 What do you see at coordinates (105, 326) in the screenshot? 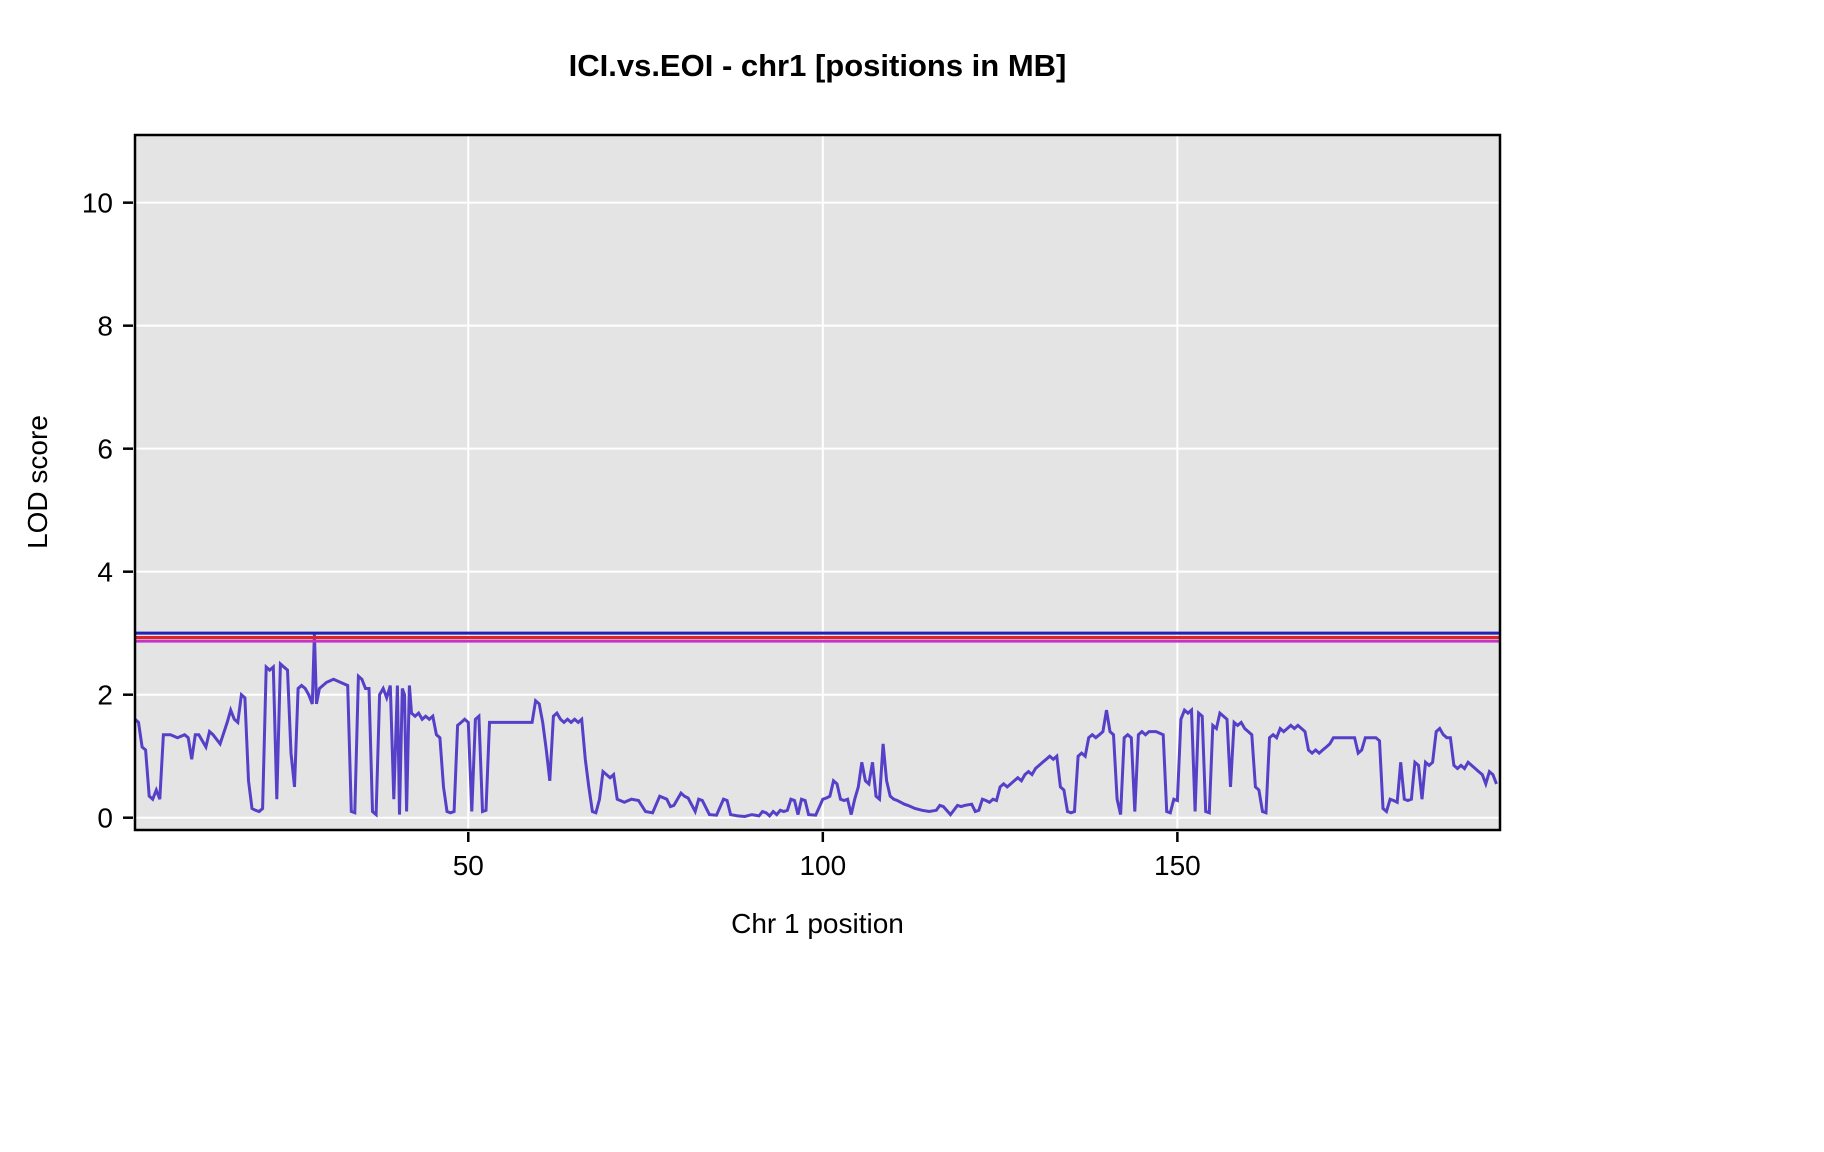
I see `y-tick-label: 8` at bounding box center [105, 326].